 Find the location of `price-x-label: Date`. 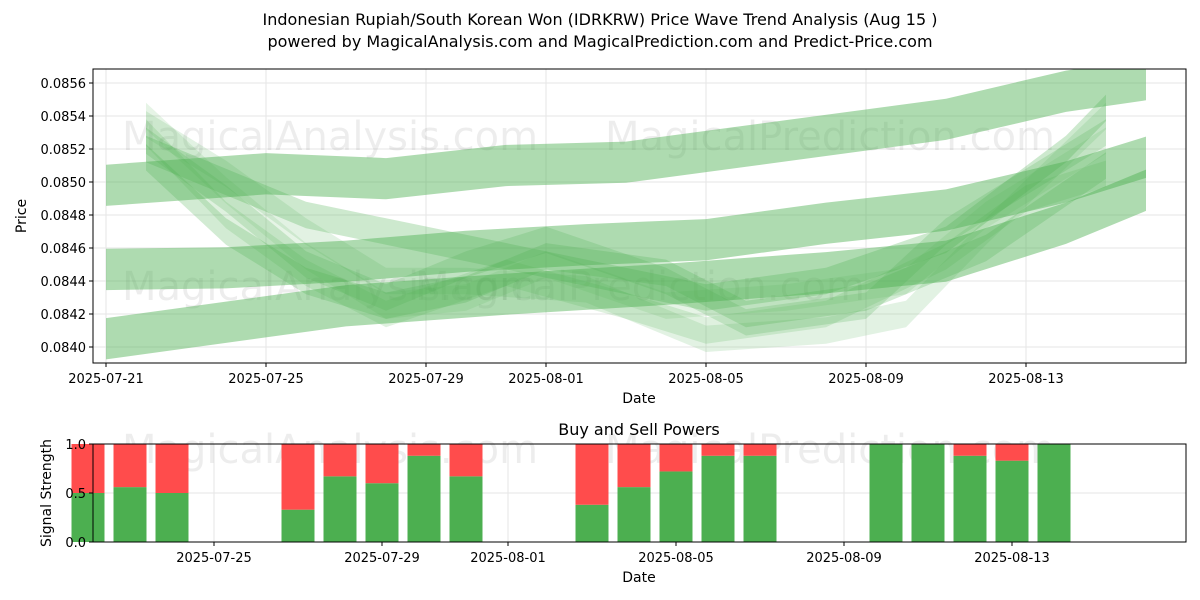

price-x-label: Date is located at coordinates (638, 399).